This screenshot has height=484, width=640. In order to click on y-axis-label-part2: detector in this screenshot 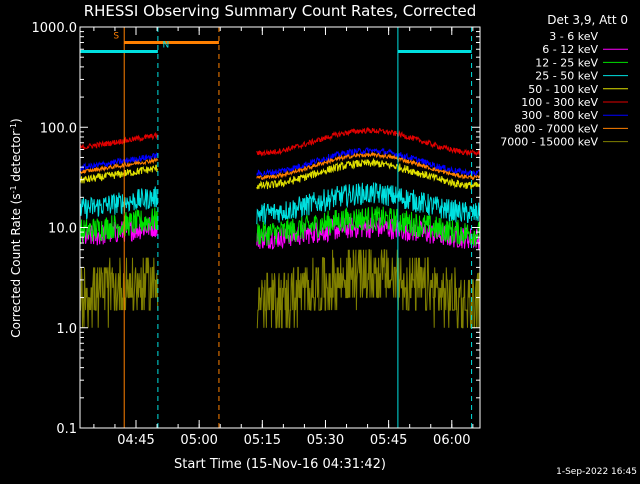, I will do `click(16, 158)`.